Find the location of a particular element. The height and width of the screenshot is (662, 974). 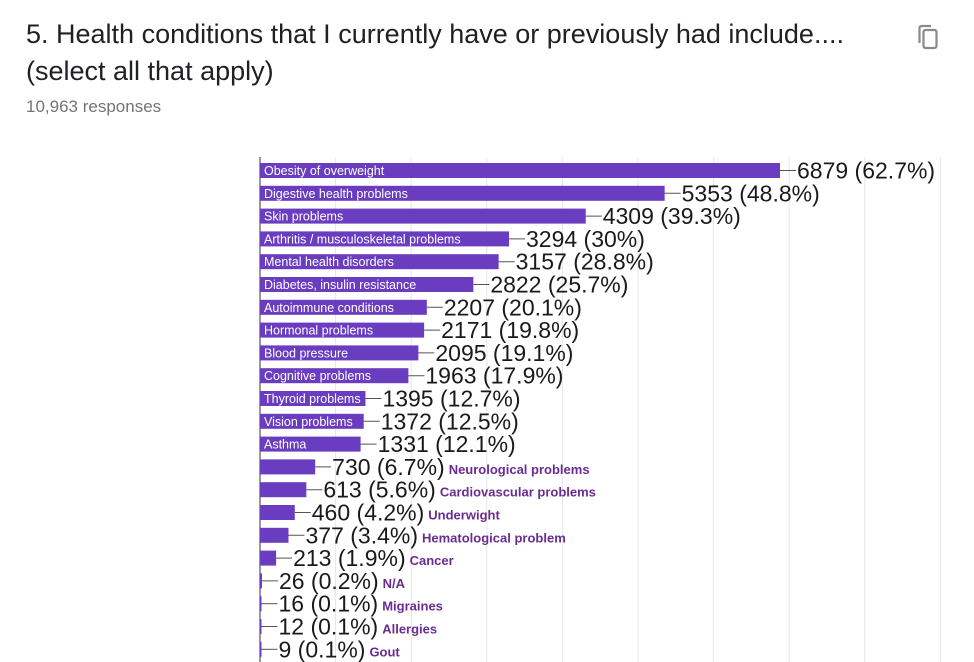

data-label: 2095 (19.1%) is located at coordinates (504, 353).